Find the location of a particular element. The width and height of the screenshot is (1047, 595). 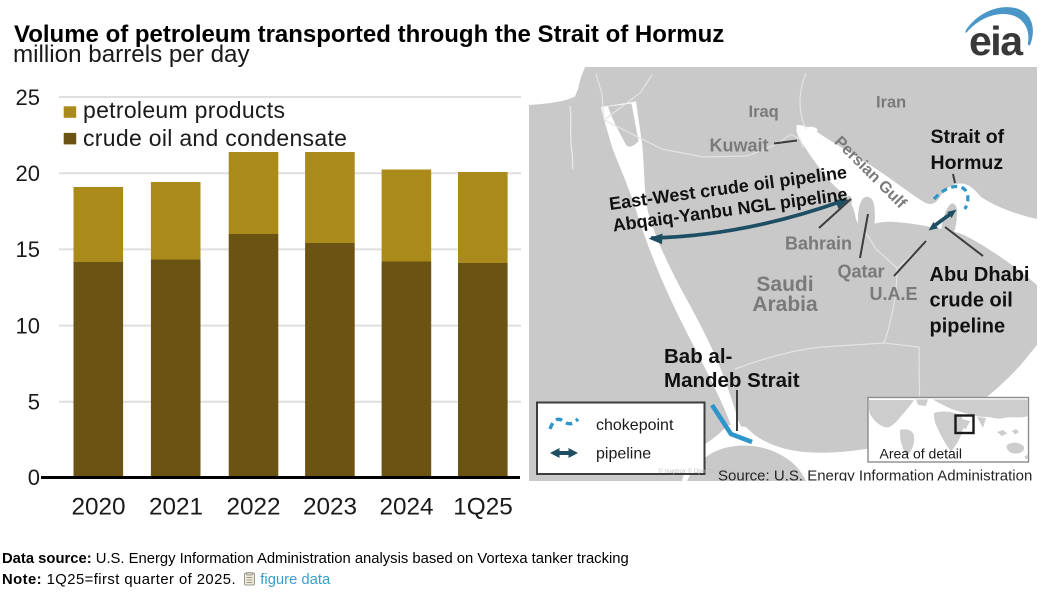

svg-text: 2024 is located at coordinates (406, 507).